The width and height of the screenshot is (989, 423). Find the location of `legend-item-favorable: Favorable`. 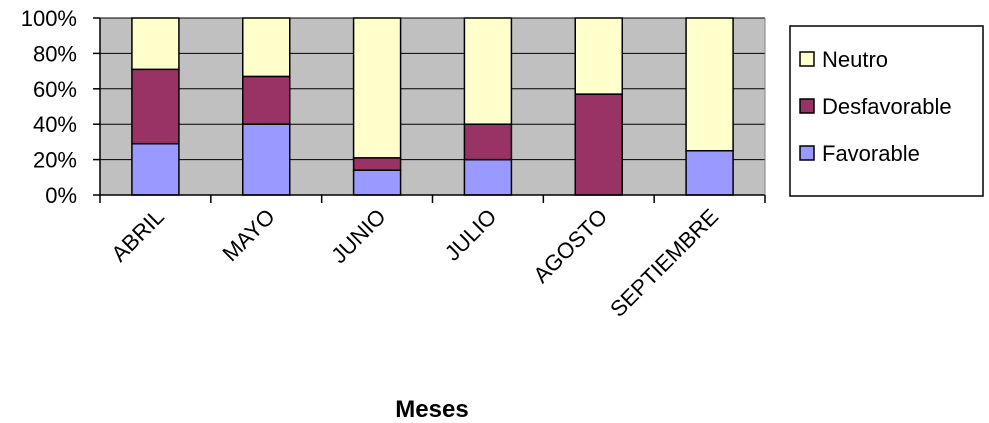

legend-item-favorable: Favorable is located at coordinates (859, 153).